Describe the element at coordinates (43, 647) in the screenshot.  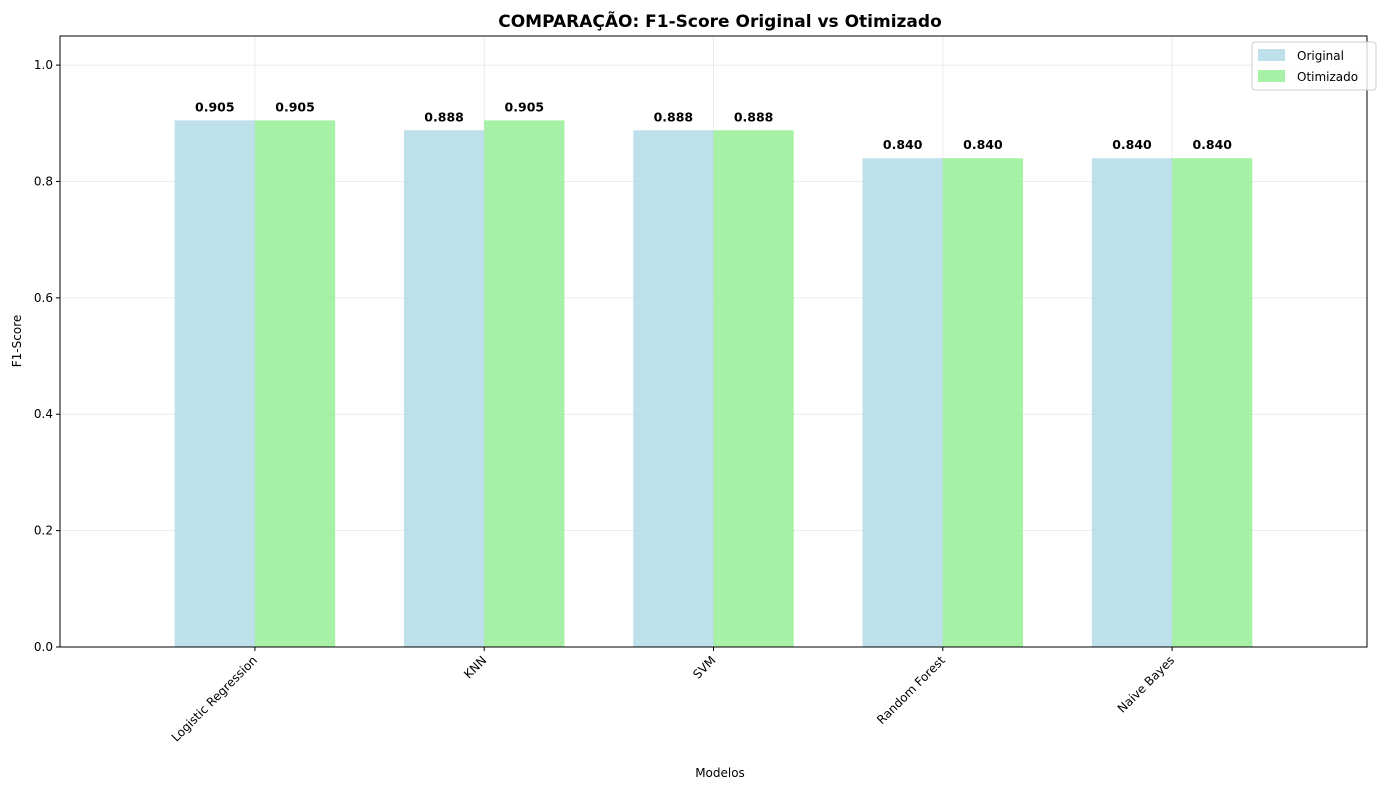
I see `y-tick-label: 0.0` at that location.